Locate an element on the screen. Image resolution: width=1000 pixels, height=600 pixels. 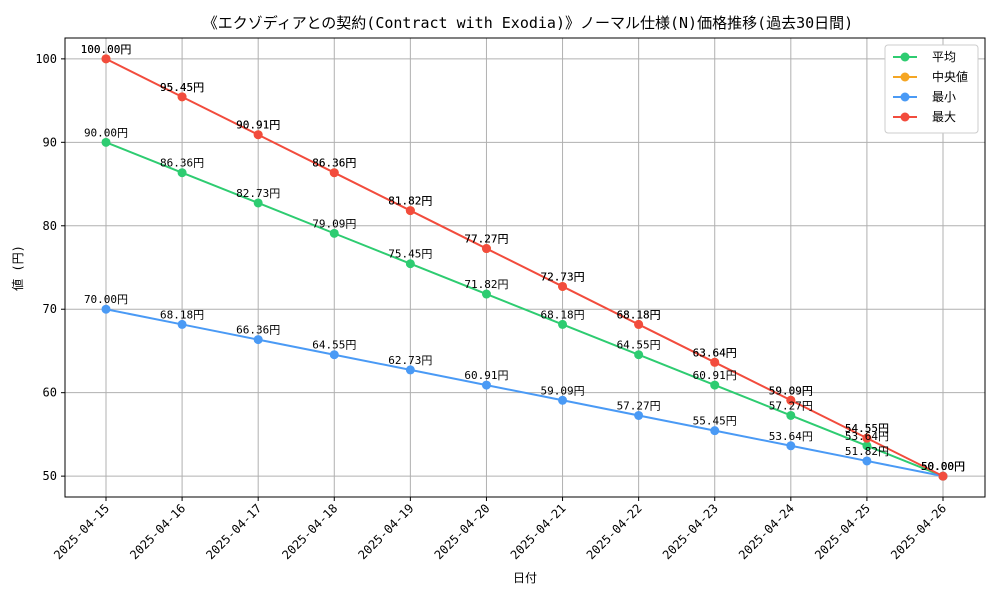
data-label: 63.64円 is located at coordinates (715, 352).